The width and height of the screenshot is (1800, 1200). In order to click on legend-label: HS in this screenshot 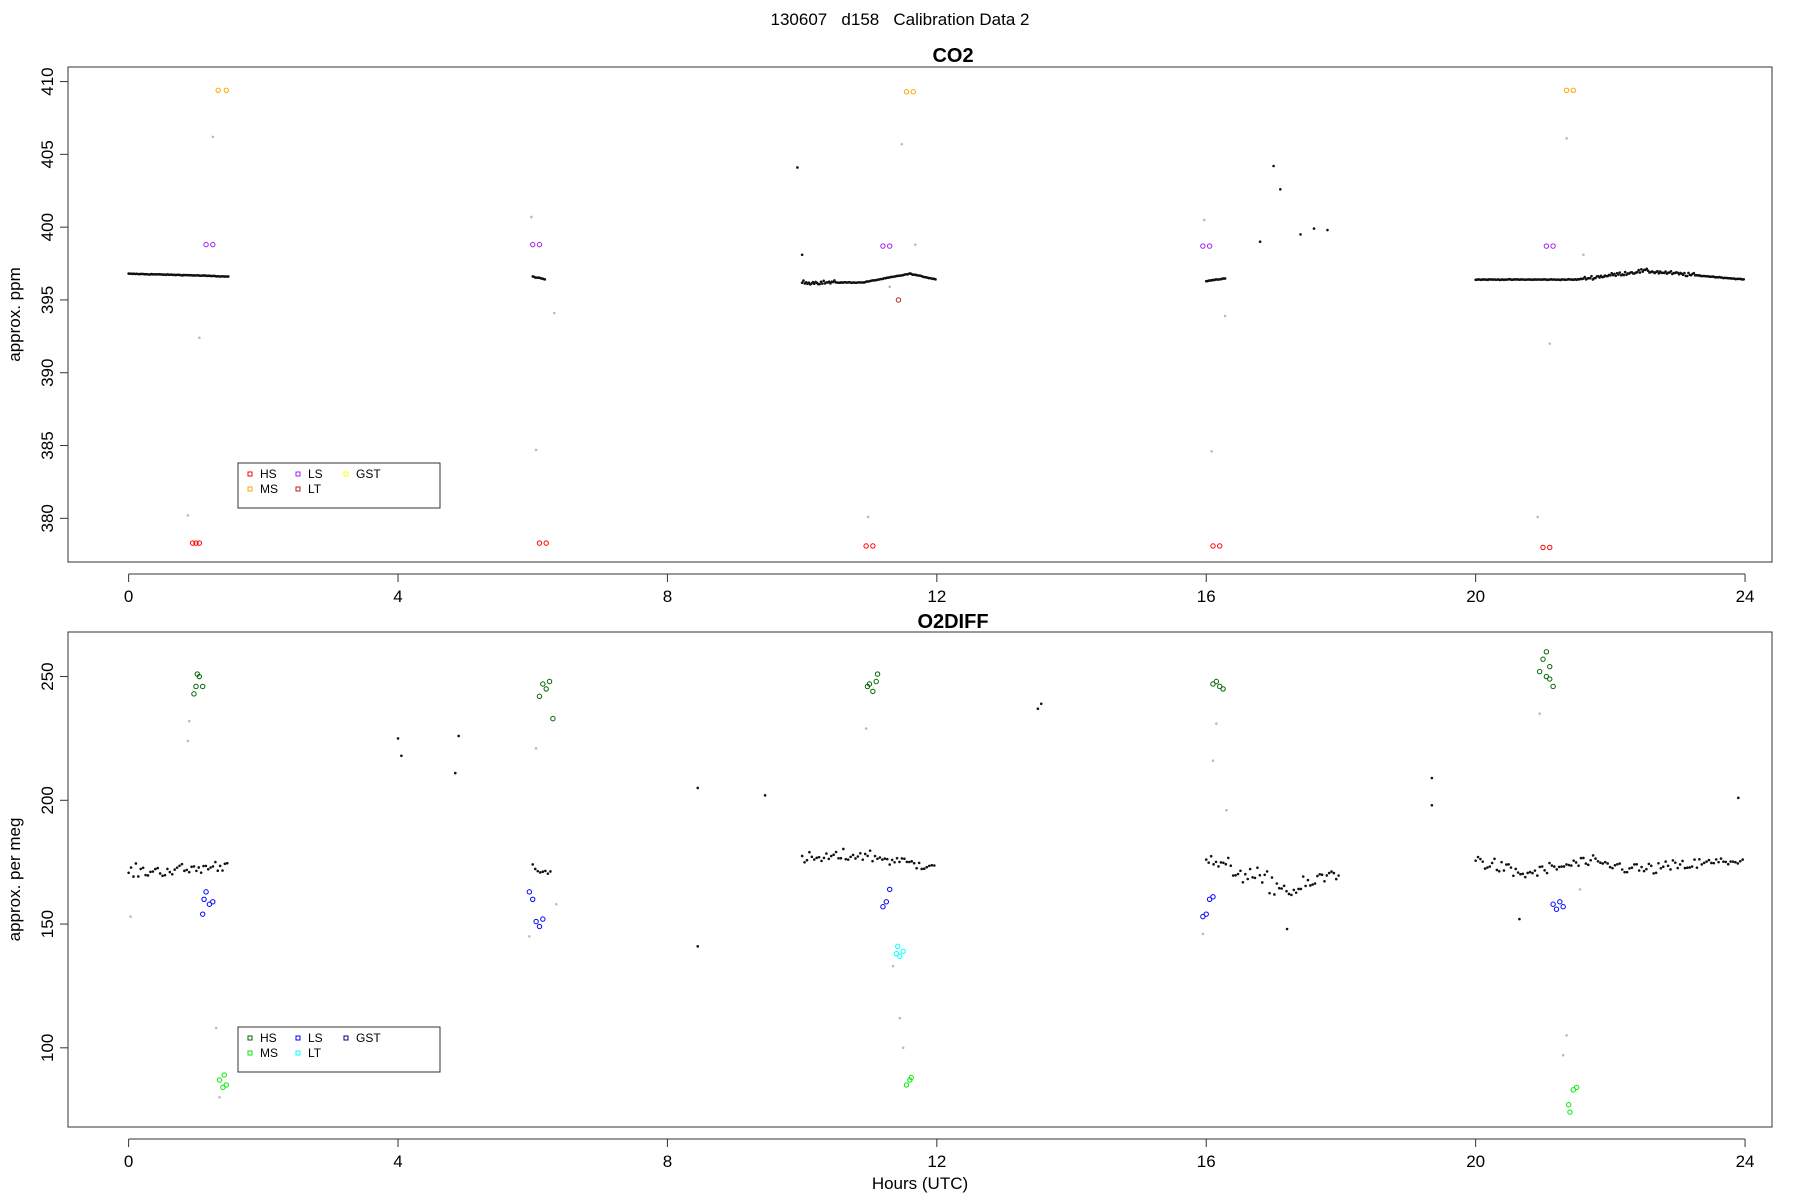, I will do `click(268, 1038)`.